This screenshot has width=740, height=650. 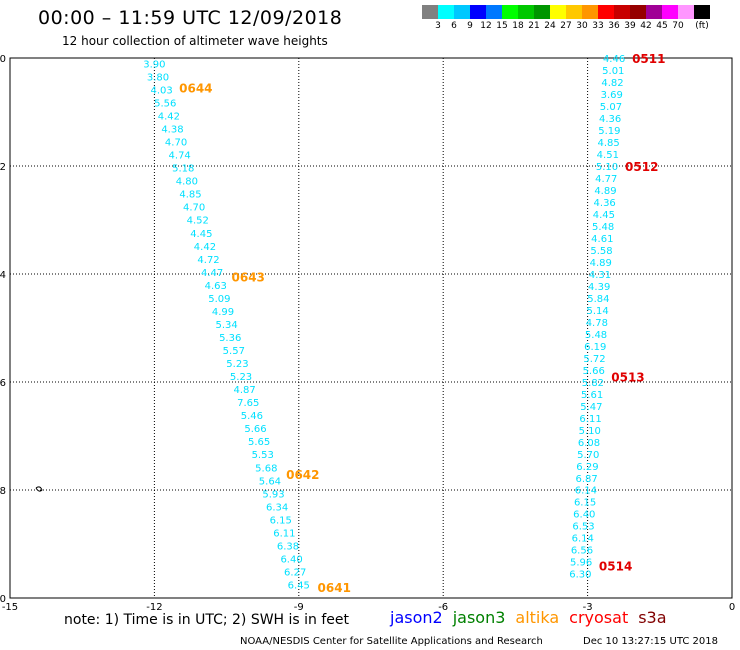 I want to click on left-track-wave-value: 4.80, so click(x=187, y=182).